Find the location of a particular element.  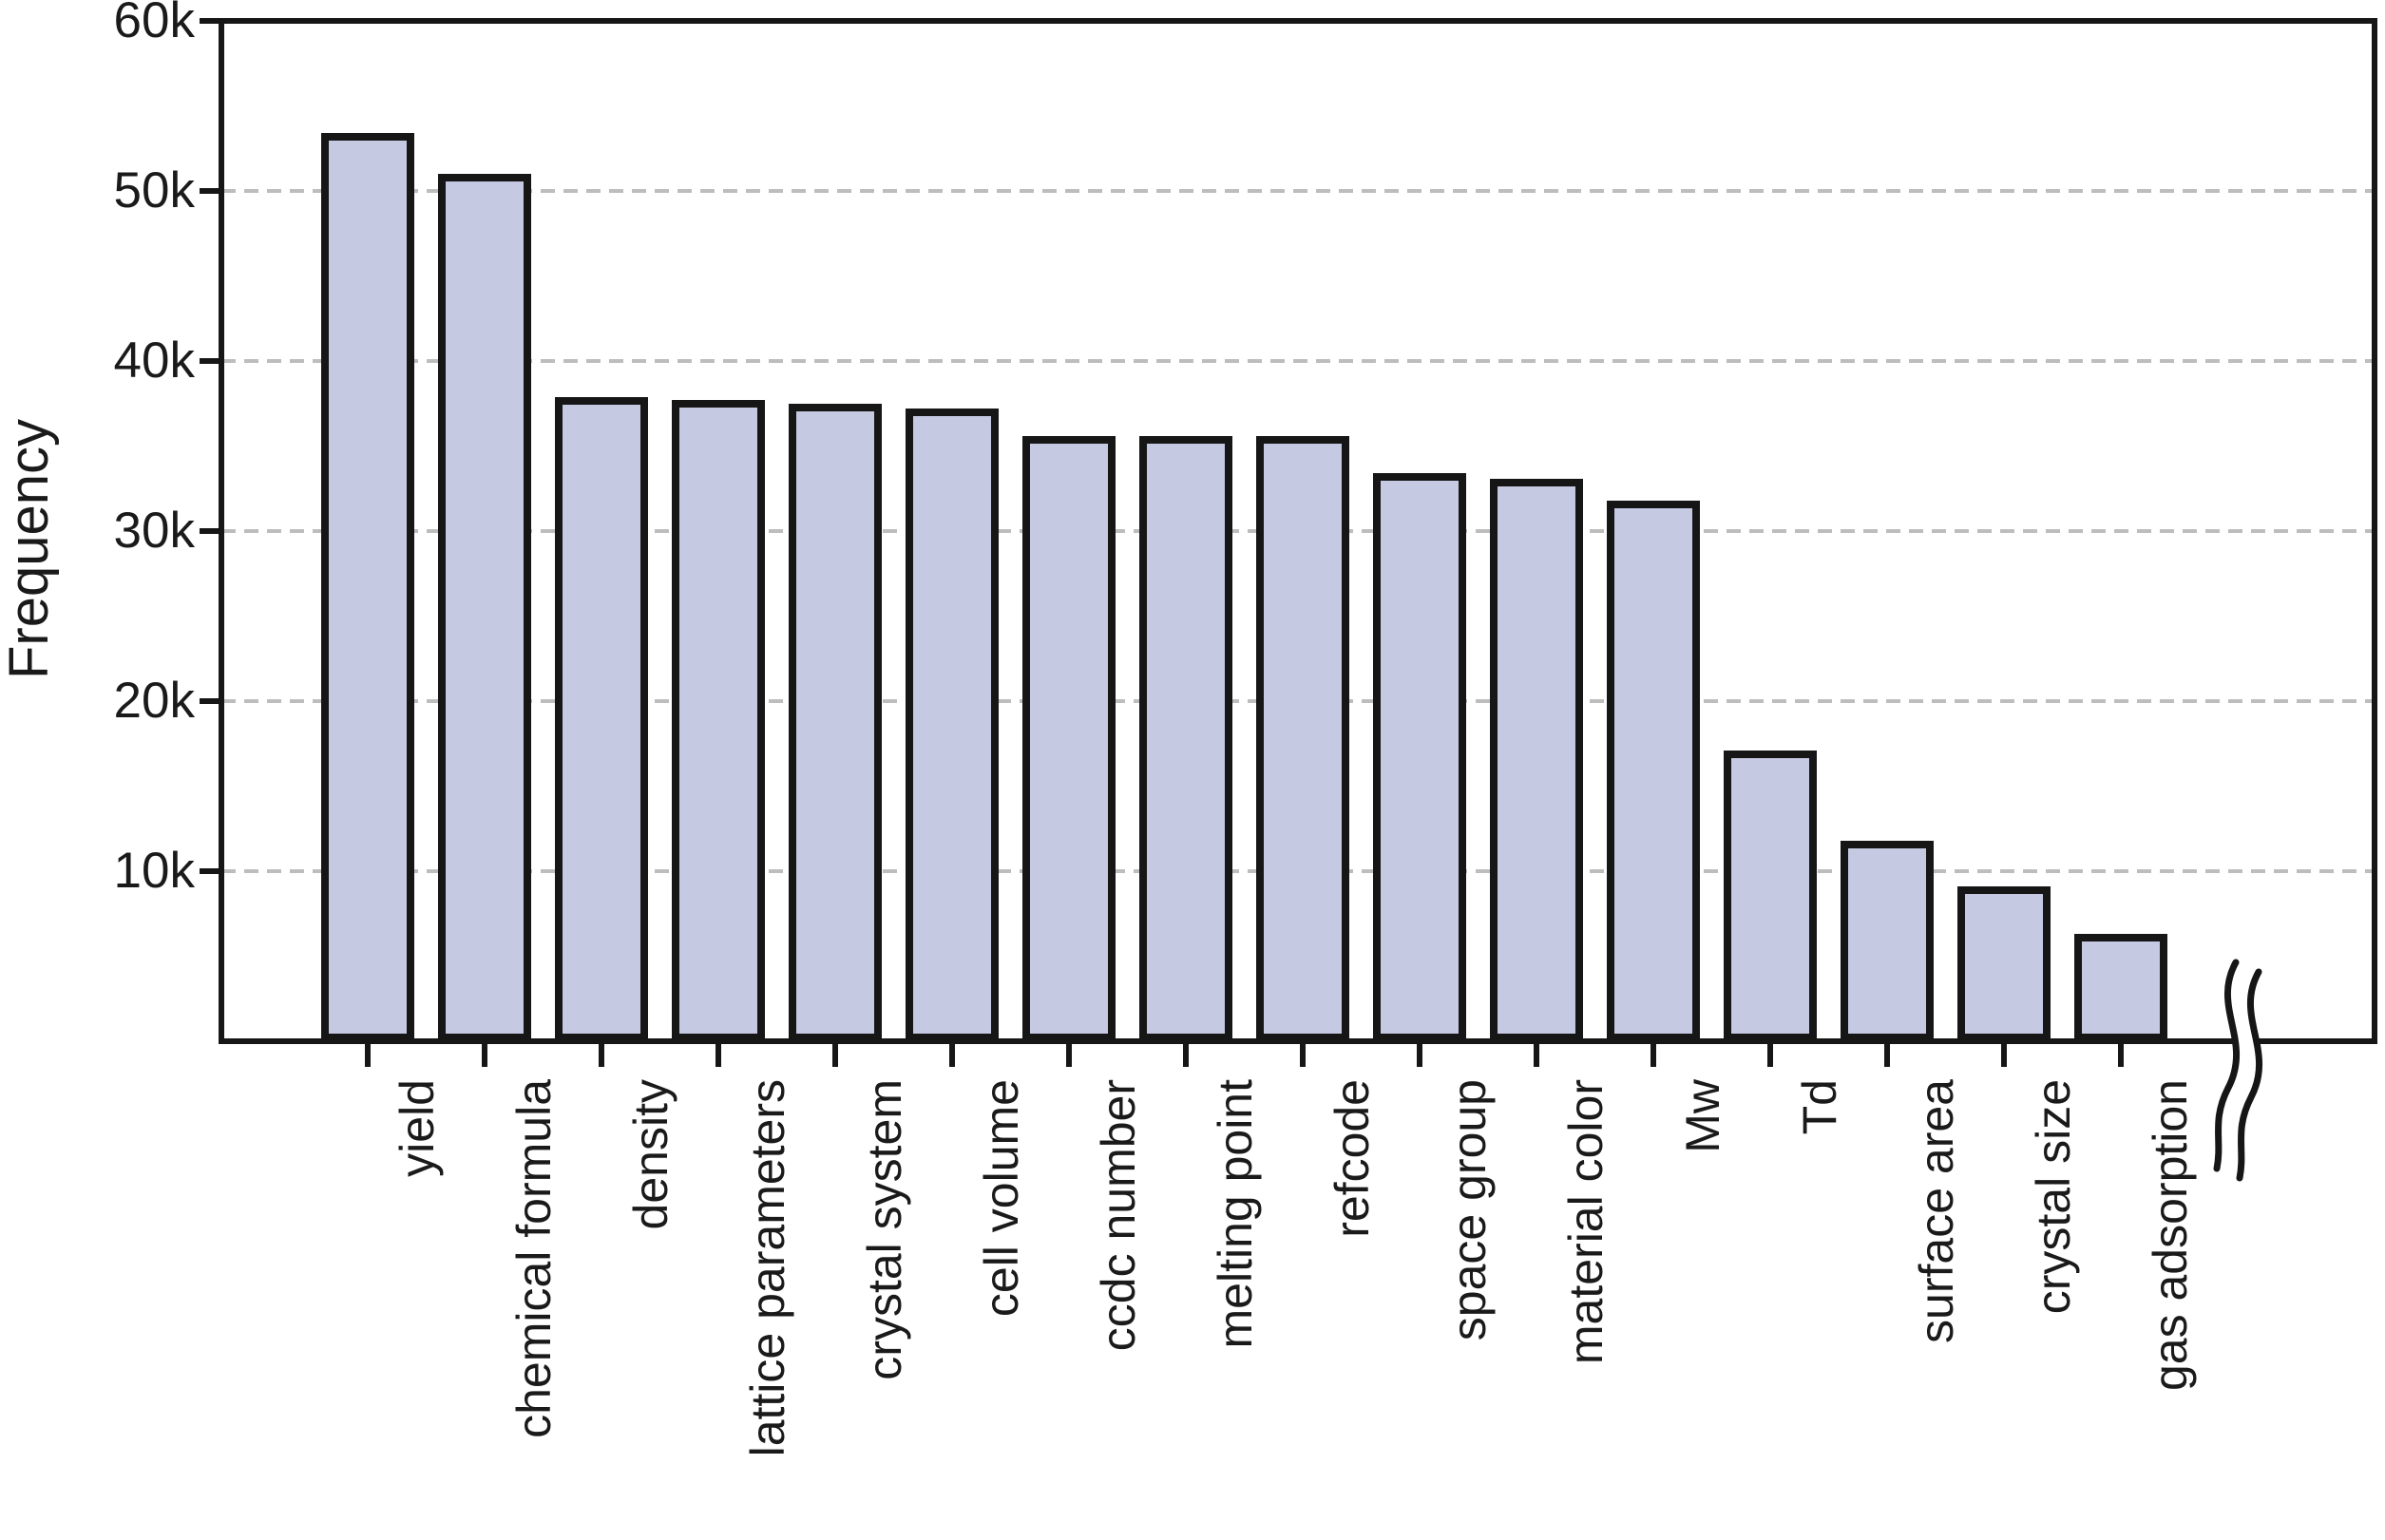

x-tick-material-color is located at coordinates (1536, 1055).